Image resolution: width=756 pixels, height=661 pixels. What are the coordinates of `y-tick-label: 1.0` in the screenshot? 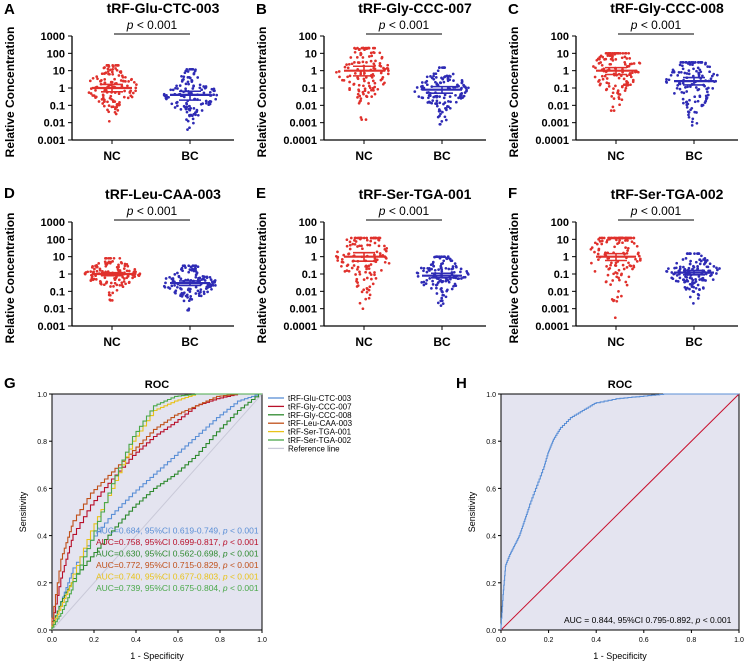 It's located at (42, 395).